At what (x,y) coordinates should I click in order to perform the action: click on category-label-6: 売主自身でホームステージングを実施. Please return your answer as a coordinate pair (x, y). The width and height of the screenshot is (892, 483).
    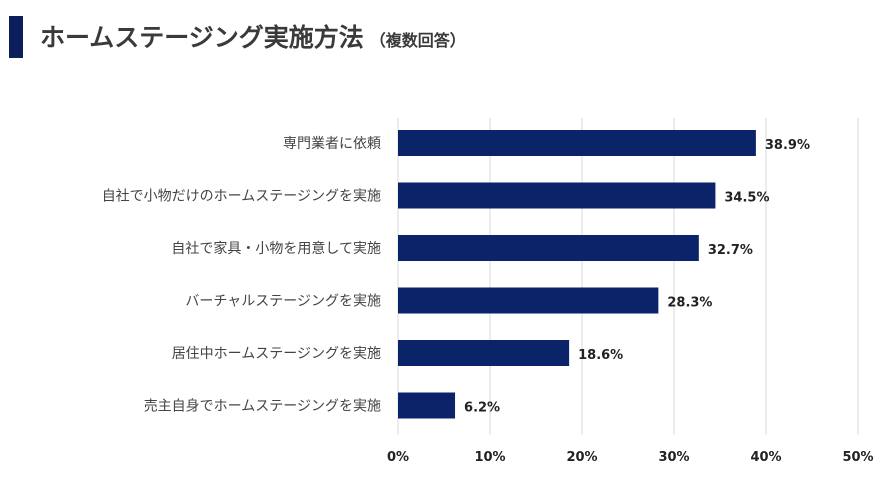
    Looking at the image, I should click on (262, 407).